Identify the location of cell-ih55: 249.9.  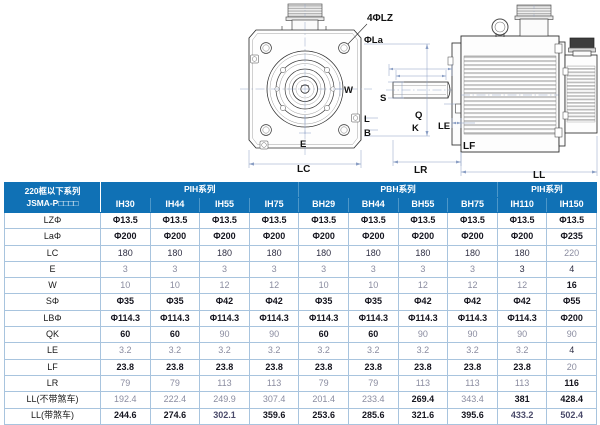
(224, 400).